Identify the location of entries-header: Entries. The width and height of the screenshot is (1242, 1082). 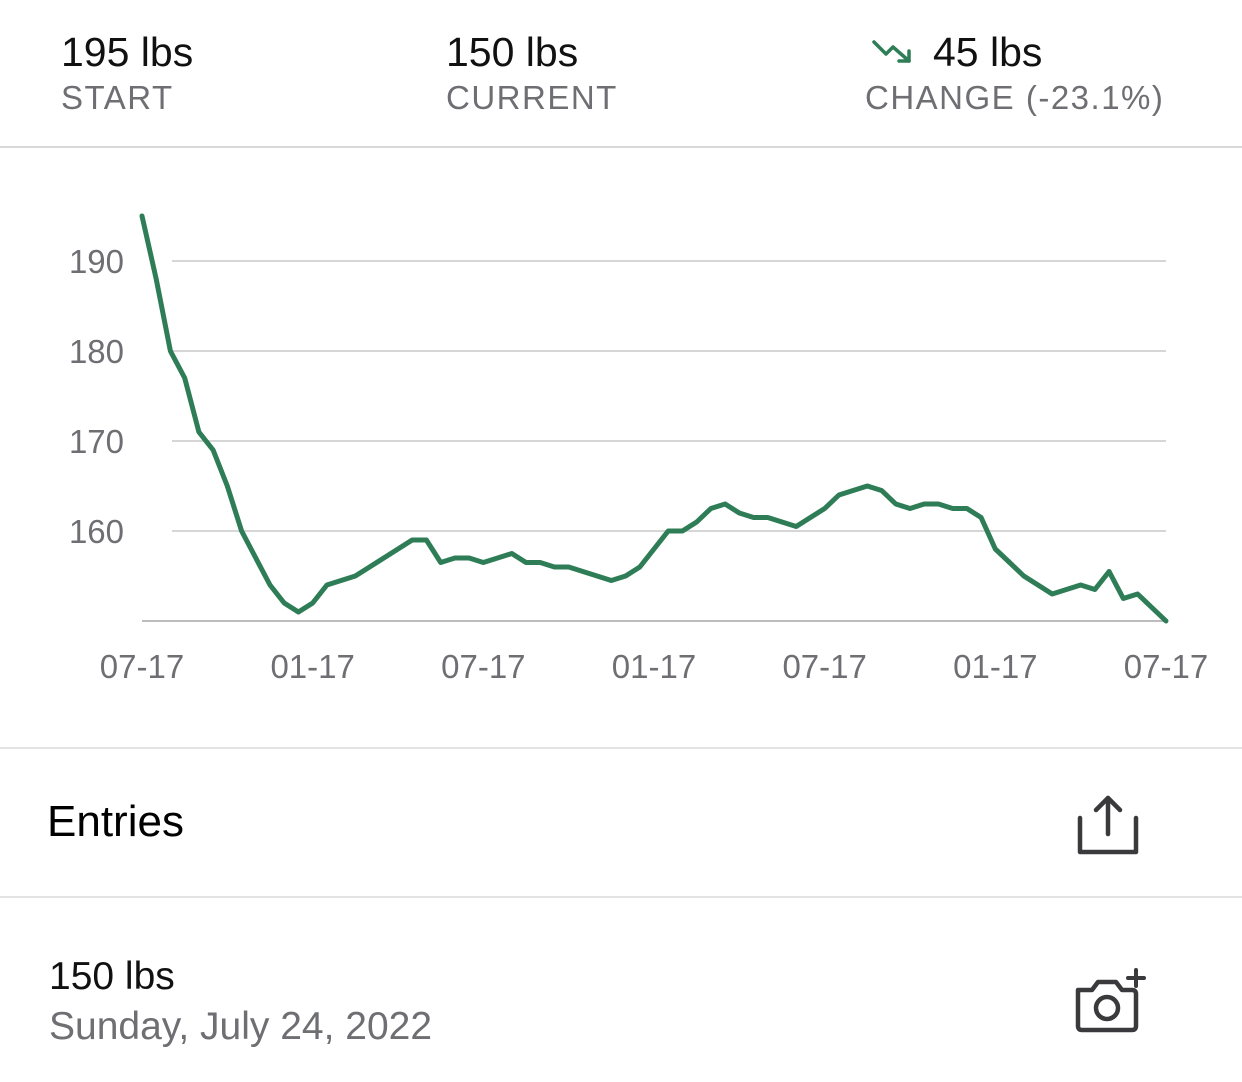
(621, 823).